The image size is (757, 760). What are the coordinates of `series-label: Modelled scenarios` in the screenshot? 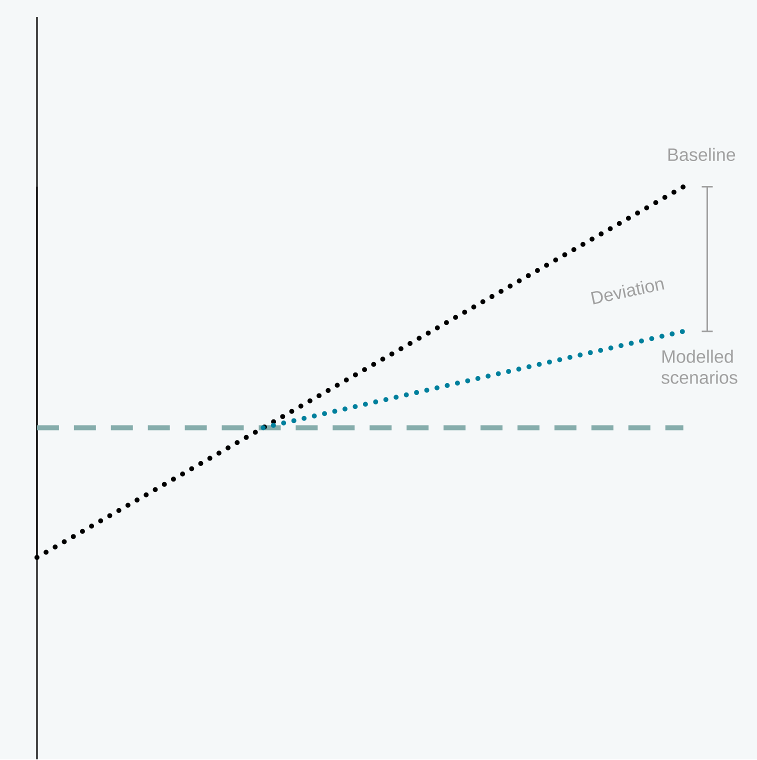 It's located at (699, 367).